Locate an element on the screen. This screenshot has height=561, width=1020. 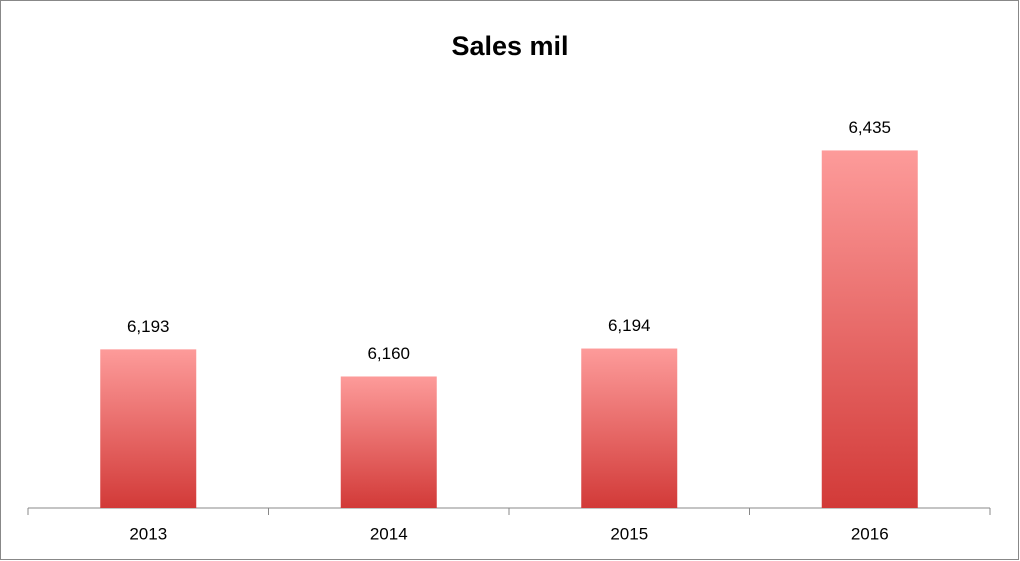
chart-title: Sales mil is located at coordinates (509, 46).